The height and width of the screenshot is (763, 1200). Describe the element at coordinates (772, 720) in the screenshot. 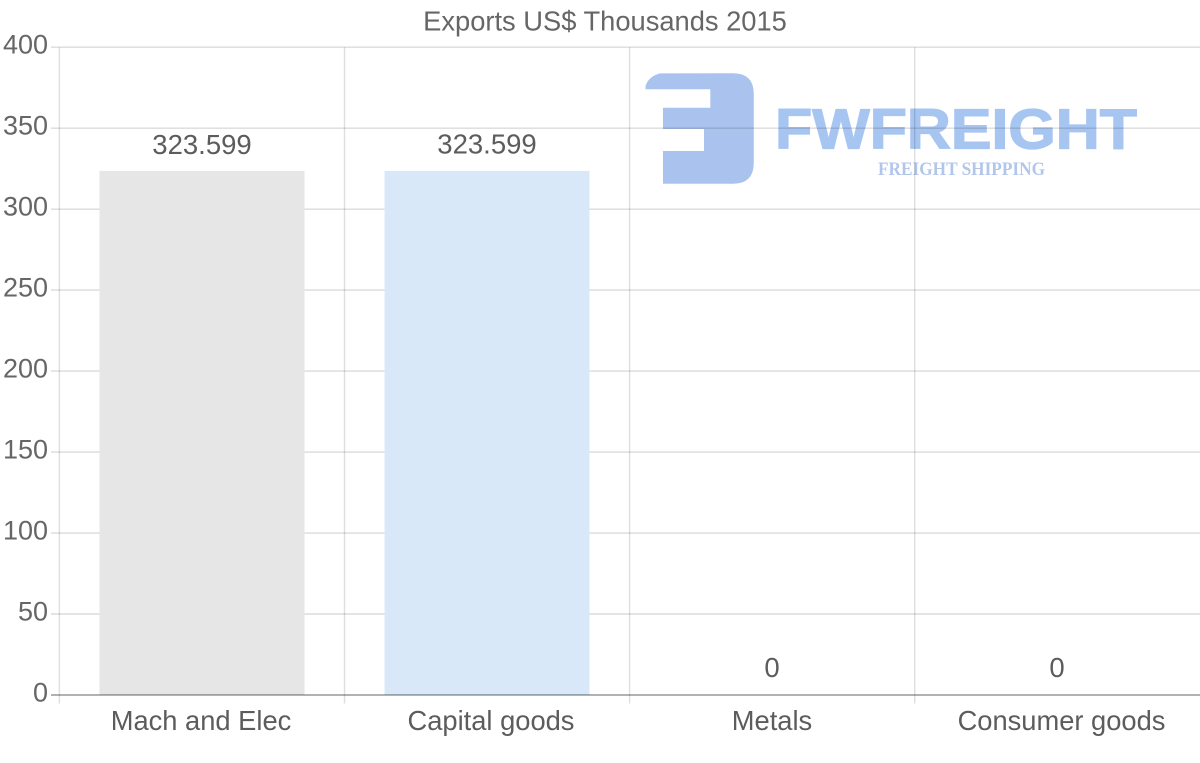

I see `svg-text: Metals` at that location.